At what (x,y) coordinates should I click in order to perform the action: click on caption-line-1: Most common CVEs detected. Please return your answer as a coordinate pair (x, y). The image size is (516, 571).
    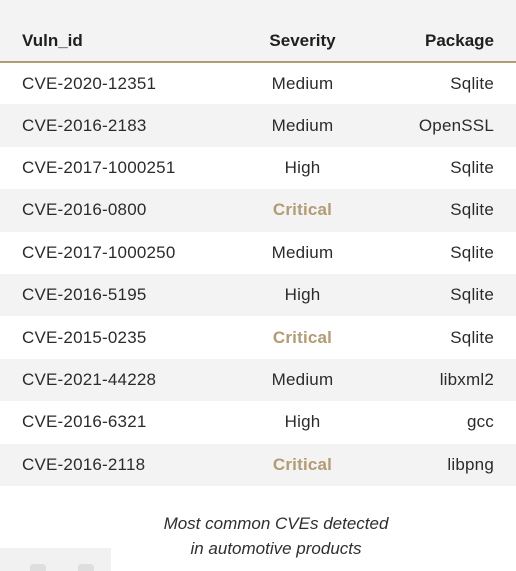
    Looking at the image, I should click on (276, 523).